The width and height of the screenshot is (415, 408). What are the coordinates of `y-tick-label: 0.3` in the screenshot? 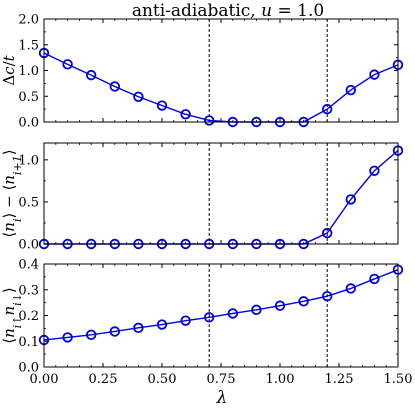 It's located at (28, 290).